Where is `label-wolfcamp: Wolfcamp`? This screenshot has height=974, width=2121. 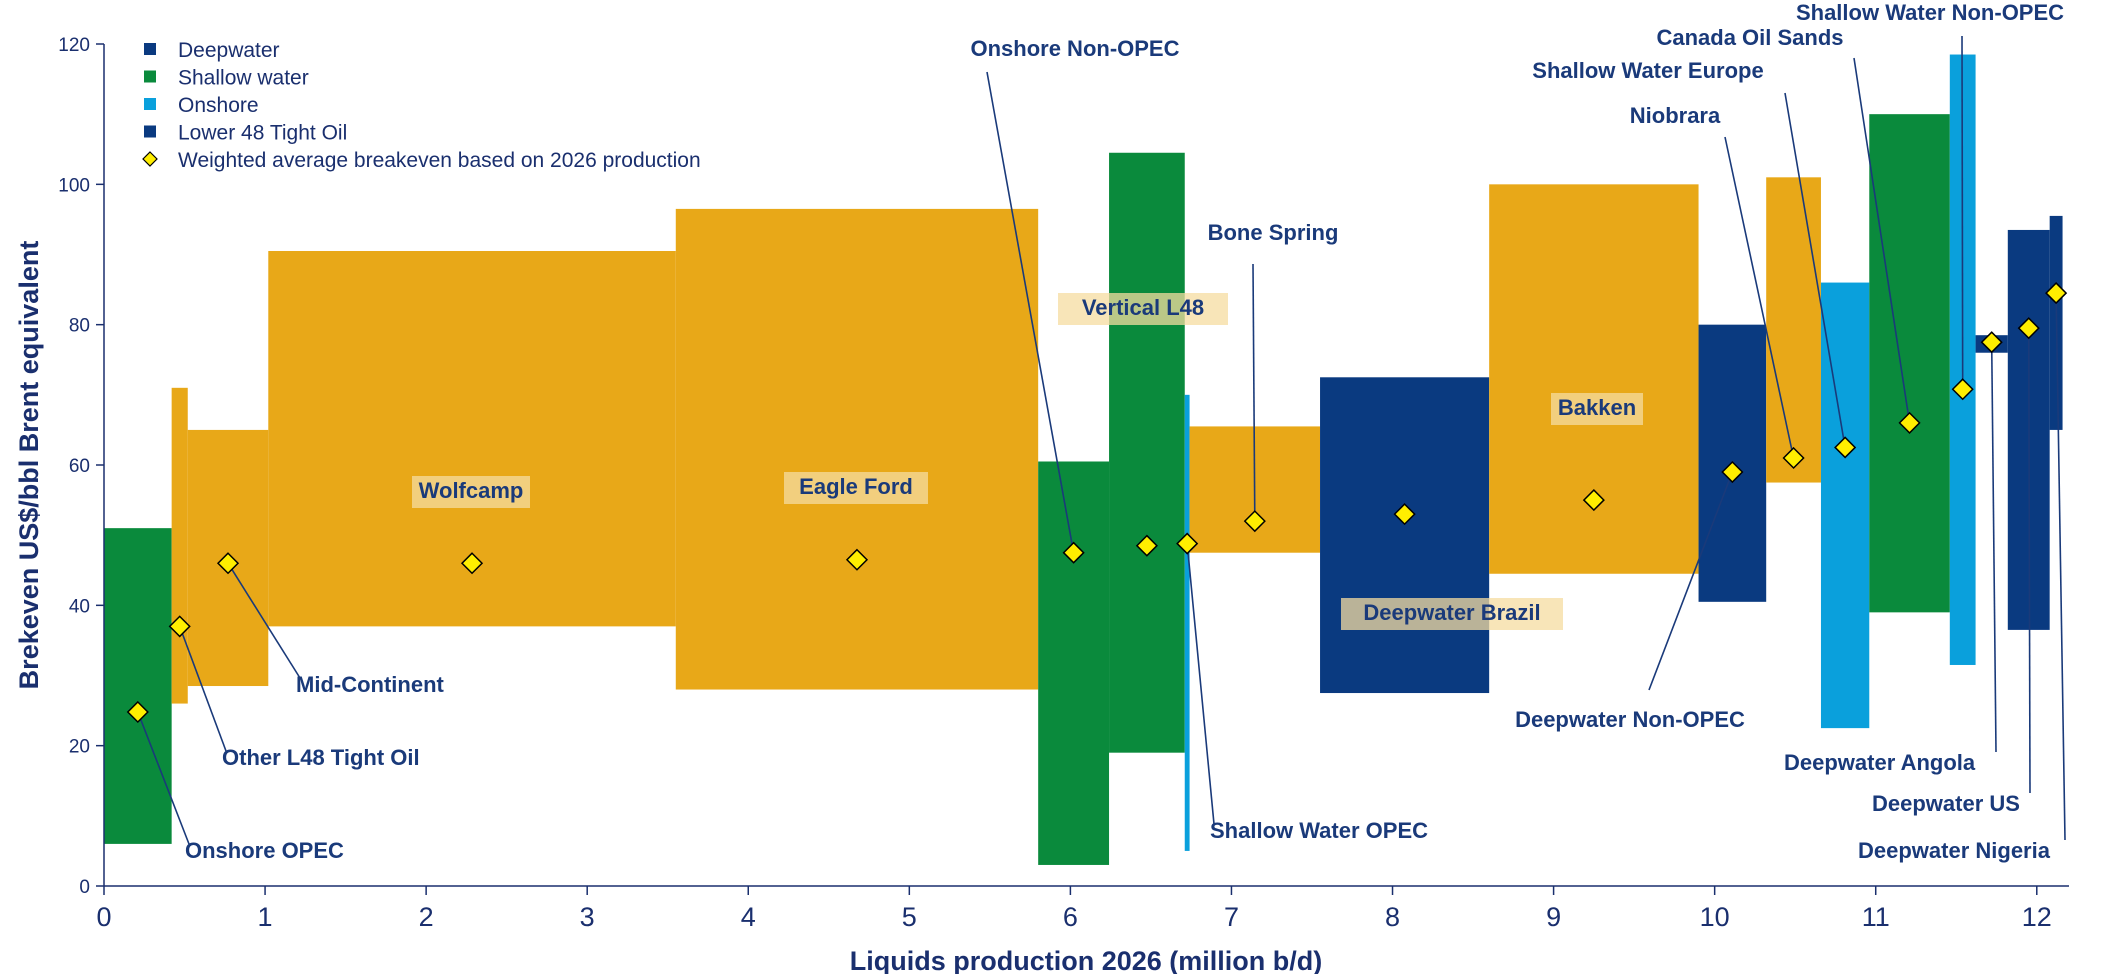 label-wolfcamp: Wolfcamp is located at coordinates (471, 490).